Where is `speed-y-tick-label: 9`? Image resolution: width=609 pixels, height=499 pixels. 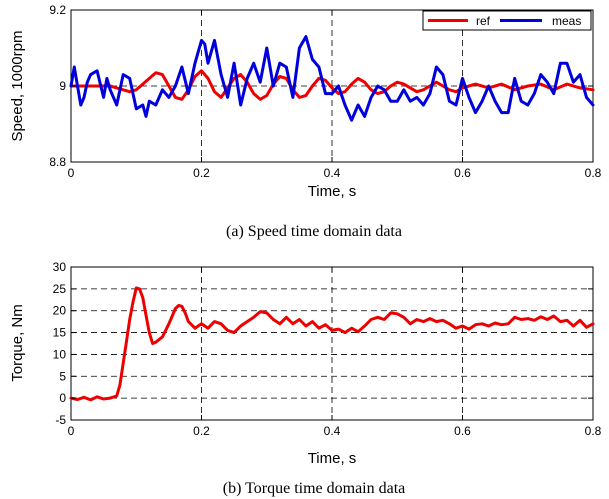 speed-y-tick-label: 9 is located at coordinates (62, 86).